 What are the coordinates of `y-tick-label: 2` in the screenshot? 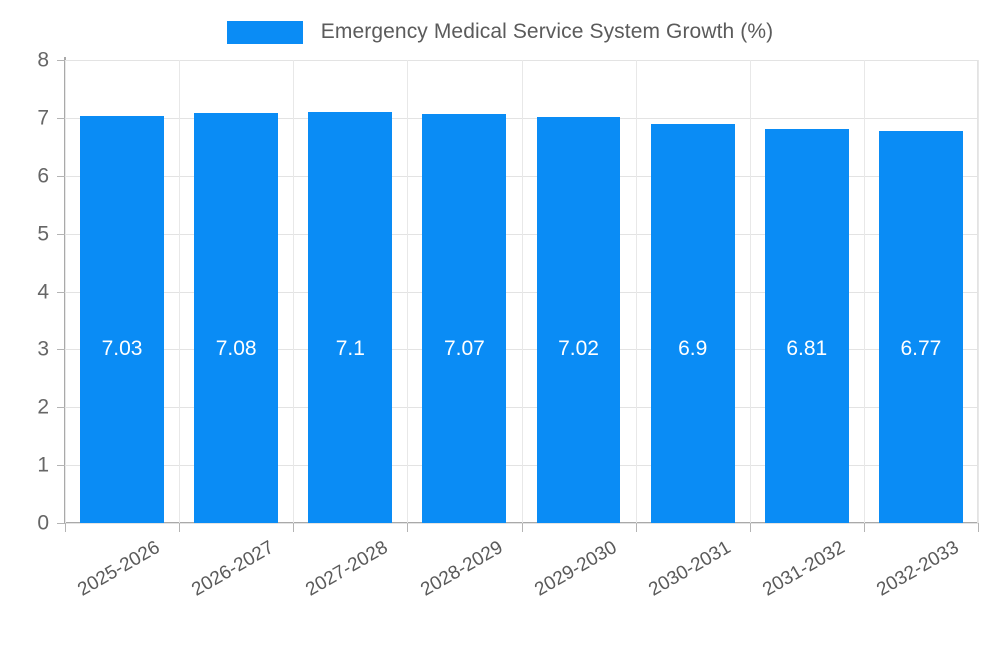 It's located at (43, 407).